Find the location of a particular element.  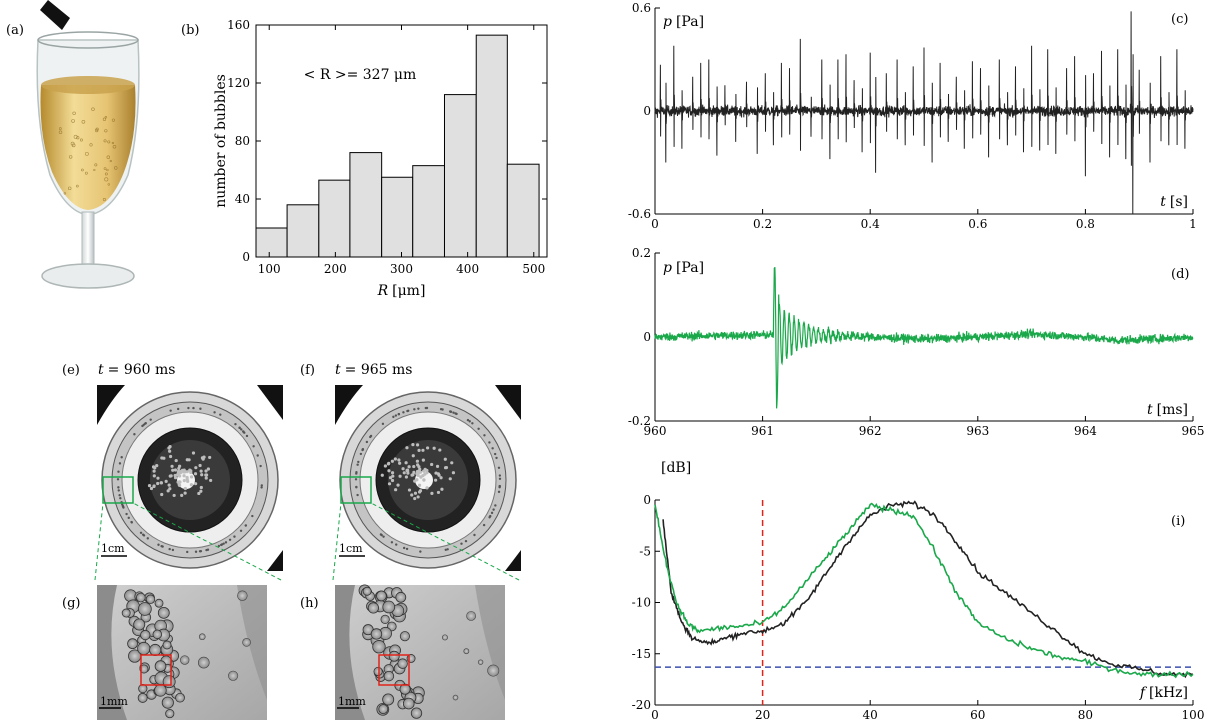

selected-bubble-box is located at coordinates (156, 670).